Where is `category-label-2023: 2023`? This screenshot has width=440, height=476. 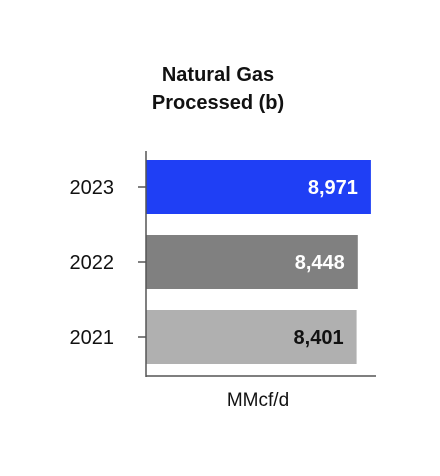
category-label-2023: 2023 is located at coordinates (92, 188).